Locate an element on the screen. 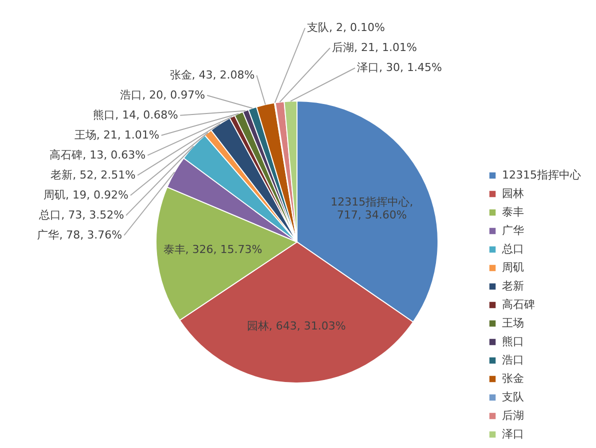 This screenshot has height=448, width=596. legend-label: 后湖 is located at coordinates (513, 415).